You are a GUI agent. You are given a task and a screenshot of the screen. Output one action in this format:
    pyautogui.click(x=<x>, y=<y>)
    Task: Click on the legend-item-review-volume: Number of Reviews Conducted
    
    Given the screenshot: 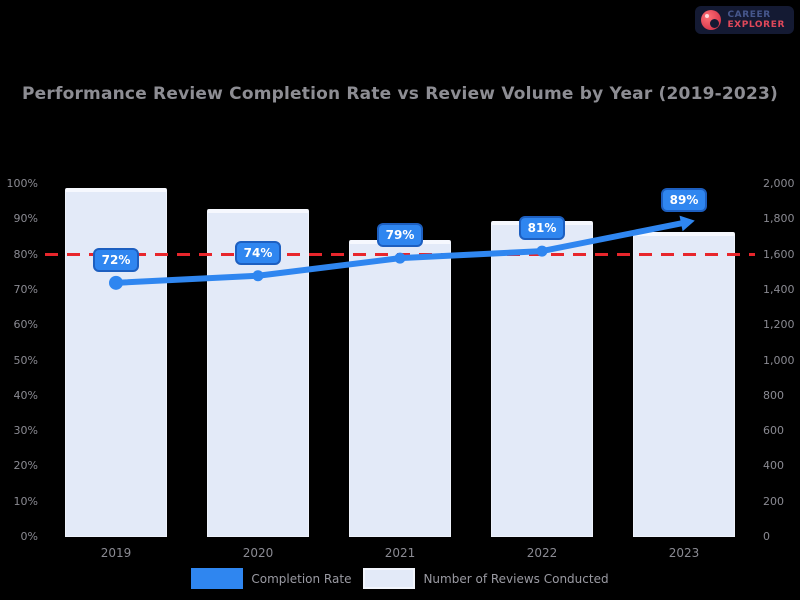 What is the action you would take?
    pyautogui.click(x=486, y=578)
    